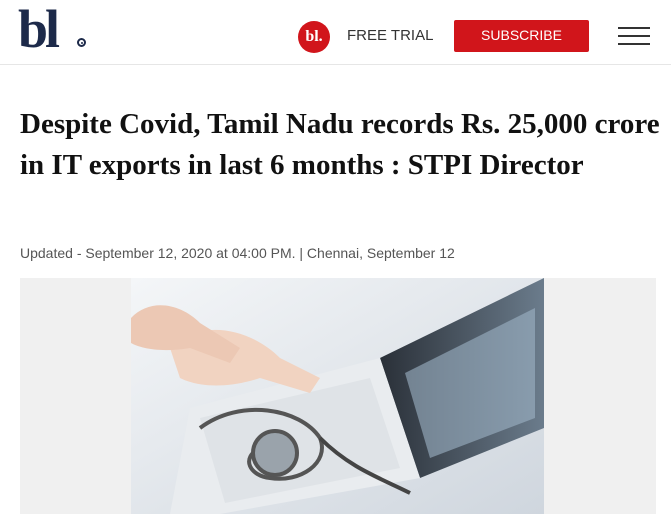  Describe the element at coordinates (634, 37) in the screenshot. I see `menu-button` at that location.